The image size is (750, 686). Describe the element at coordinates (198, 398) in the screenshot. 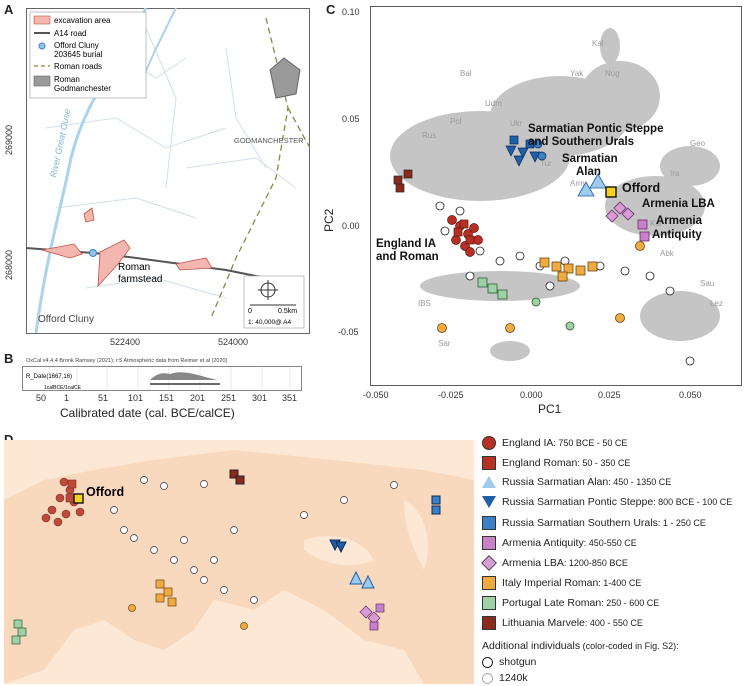

I see `cal-tick: 201` at that location.